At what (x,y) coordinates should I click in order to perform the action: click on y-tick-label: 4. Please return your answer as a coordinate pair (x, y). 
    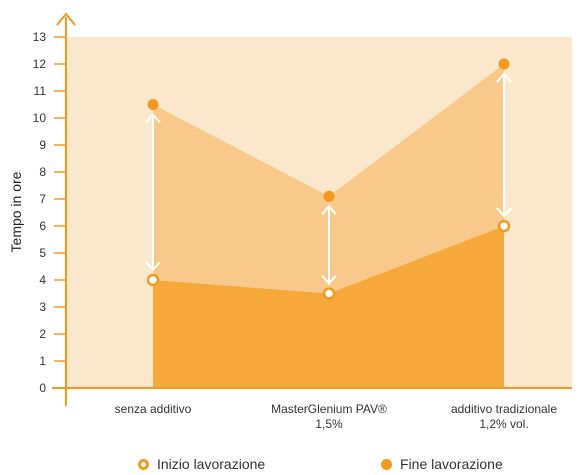
    Looking at the image, I should click on (42, 280).